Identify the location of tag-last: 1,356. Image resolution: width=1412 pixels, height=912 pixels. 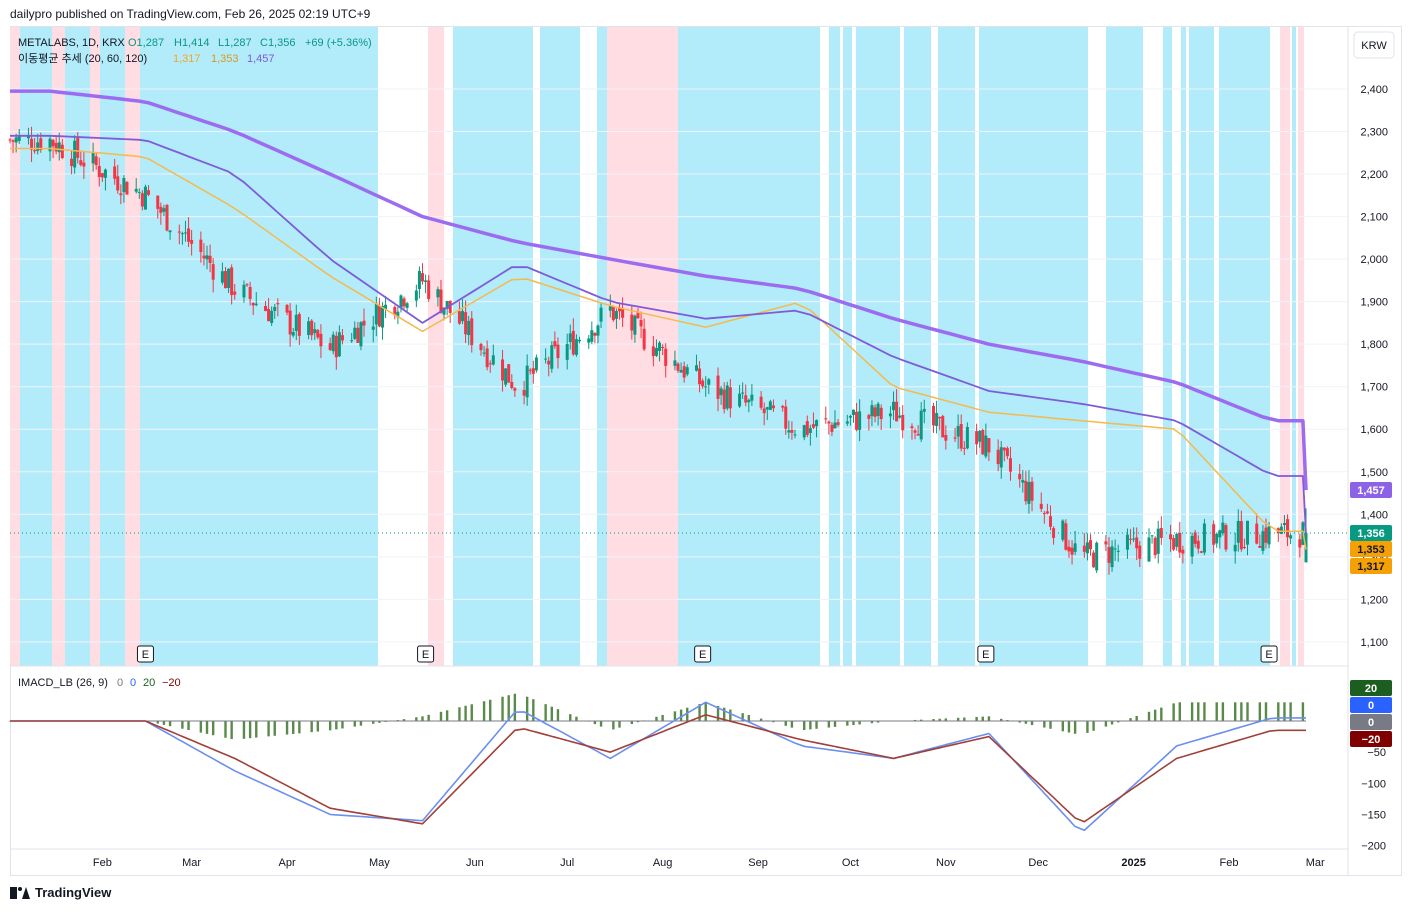
(1371, 533).